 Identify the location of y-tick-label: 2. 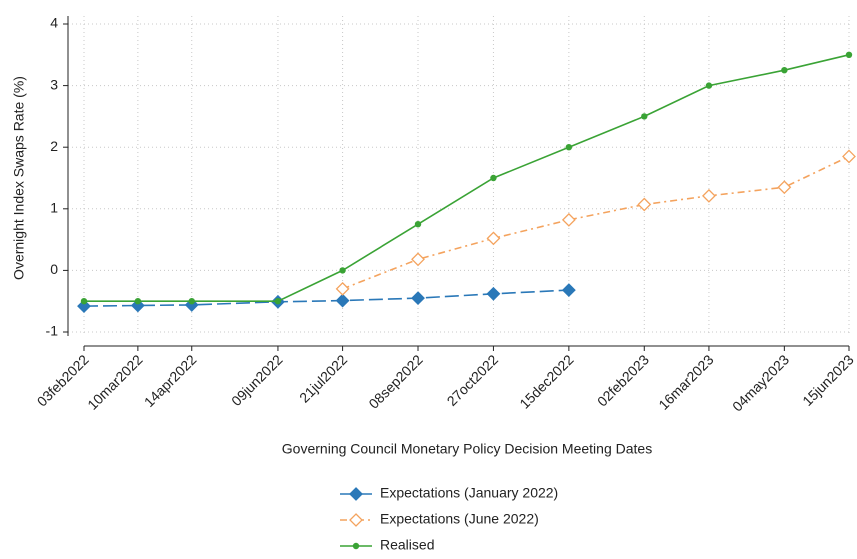
(54, 146).